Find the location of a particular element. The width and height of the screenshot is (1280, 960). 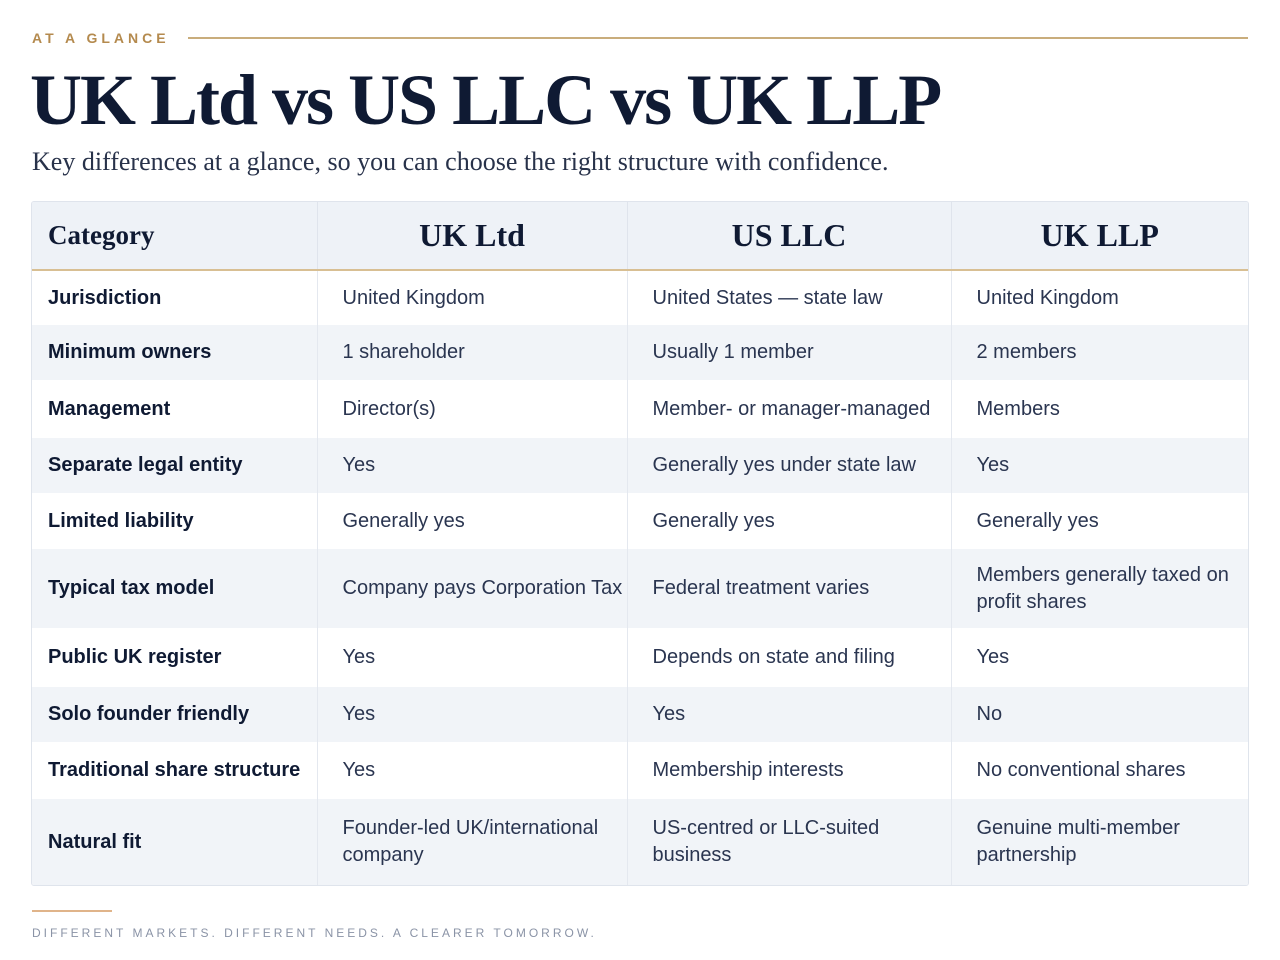

cell-us-llc: United States — state law is located at coordinates (788, 297).